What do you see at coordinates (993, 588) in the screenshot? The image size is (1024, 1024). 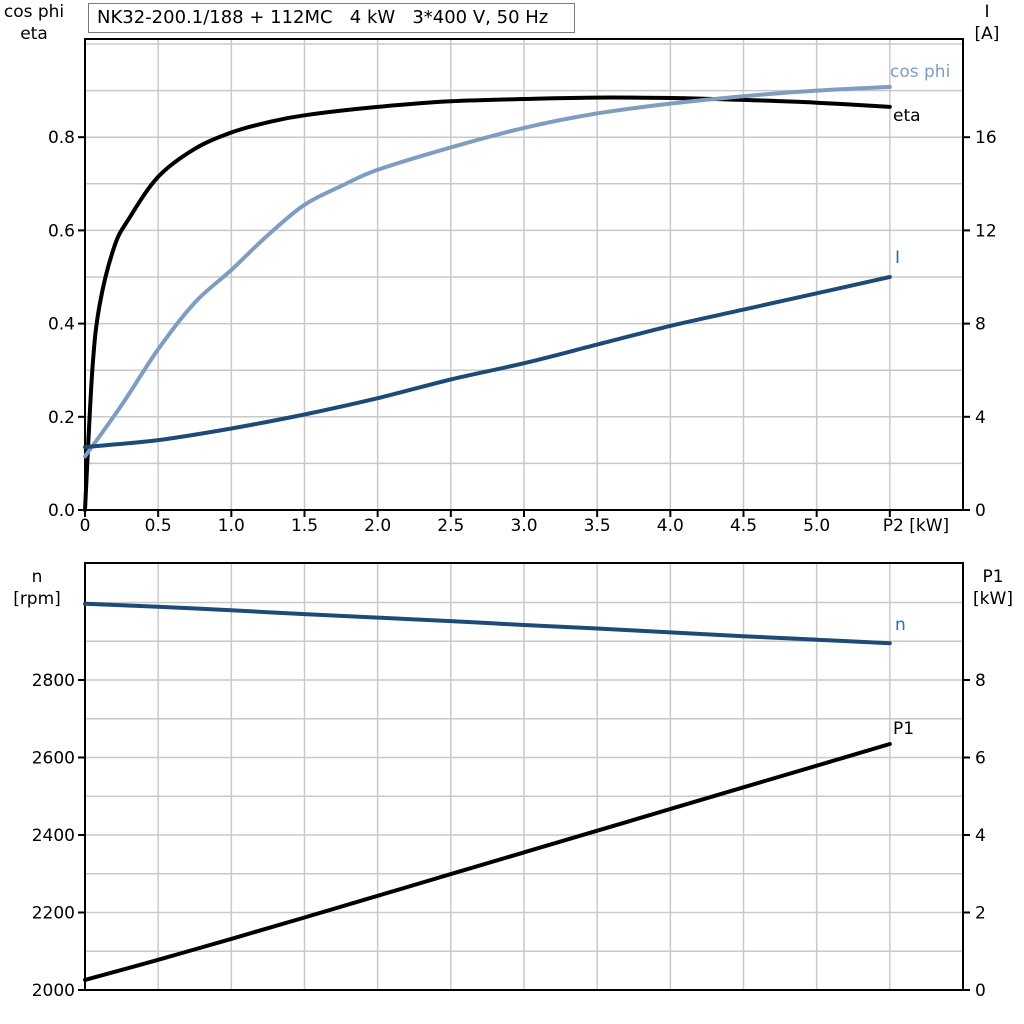 I see `bottom-chart-right-axis-title: P1 [kW]` at bounding box center [993, 588].